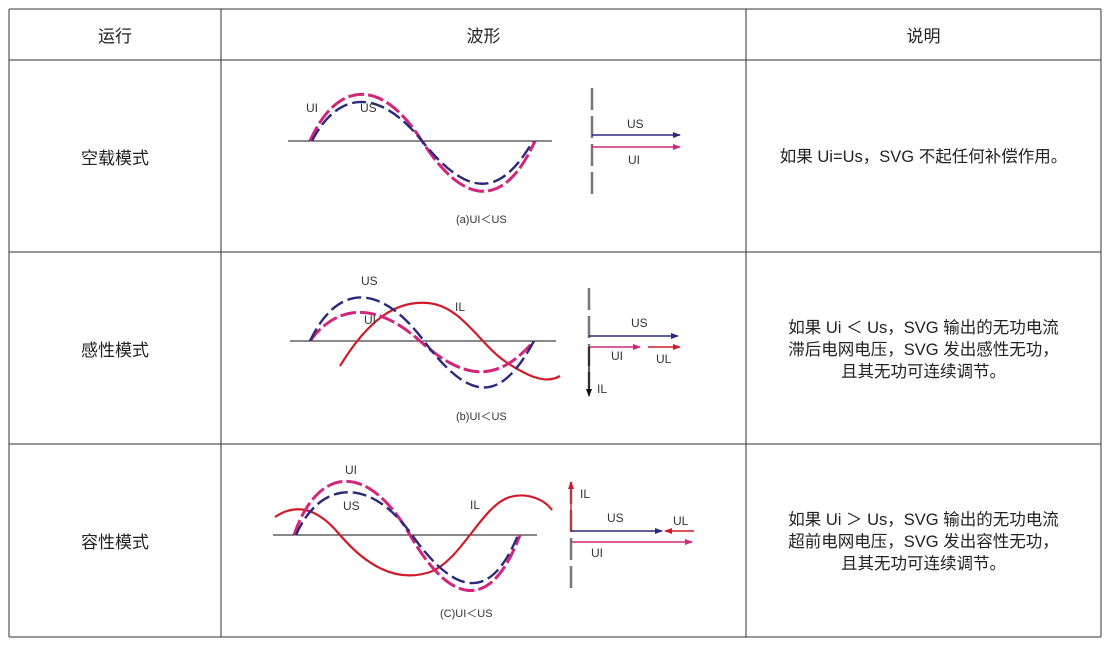 The image size is (1110, 649). What do you see at coordinates (115, 542) in the screenshot?
I see `mode-capacitive: 容性模式` at bounding box center [115, 542].